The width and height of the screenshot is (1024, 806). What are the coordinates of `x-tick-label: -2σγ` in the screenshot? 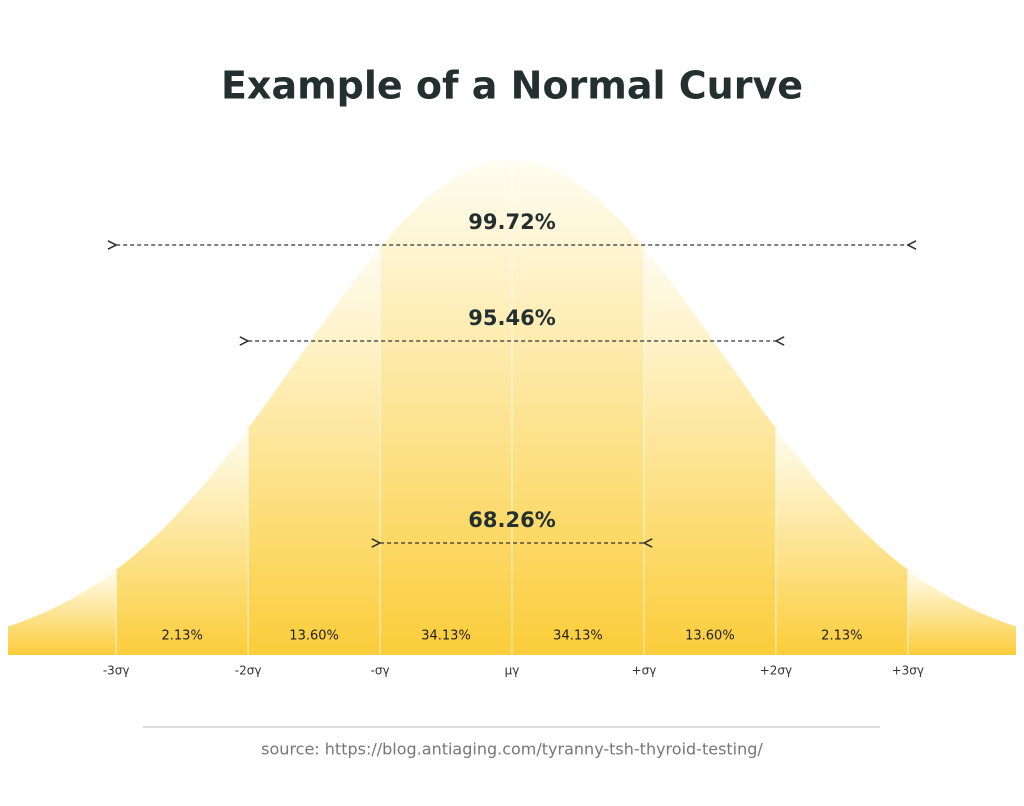 It's located at (248, 671).